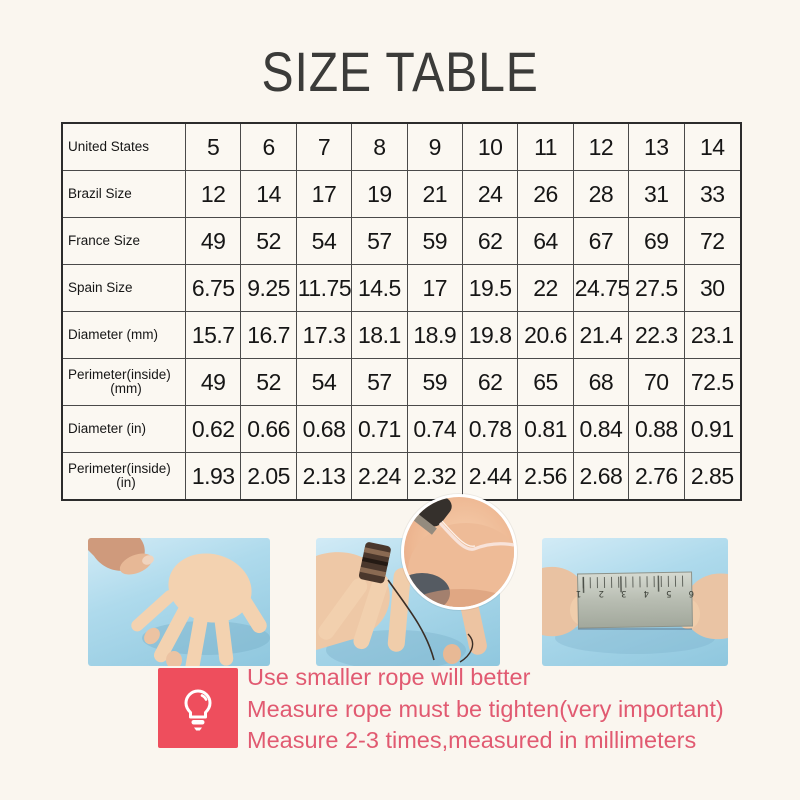 Image resolution: width=800 pixels, height=800 pixels. I want to click on size-value-cell: 22.3, so click(657, 335).